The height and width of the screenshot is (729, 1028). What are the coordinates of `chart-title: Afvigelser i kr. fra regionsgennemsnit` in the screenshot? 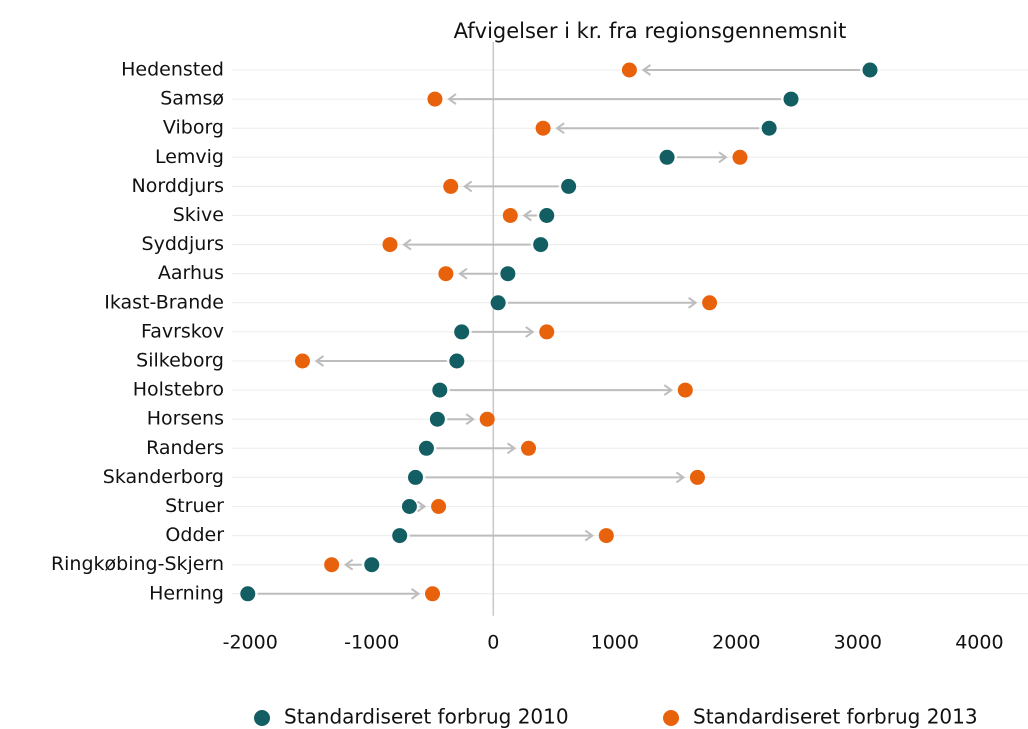 It's located at (650, 31).